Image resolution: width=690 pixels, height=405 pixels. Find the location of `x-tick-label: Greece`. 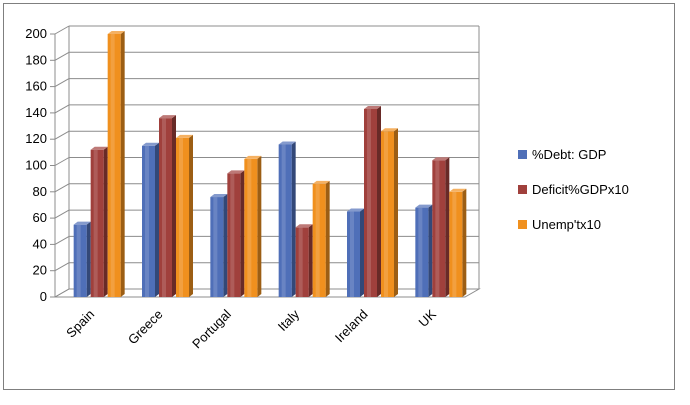

x-tick-label: Greece is located at coordinates (145, 327).